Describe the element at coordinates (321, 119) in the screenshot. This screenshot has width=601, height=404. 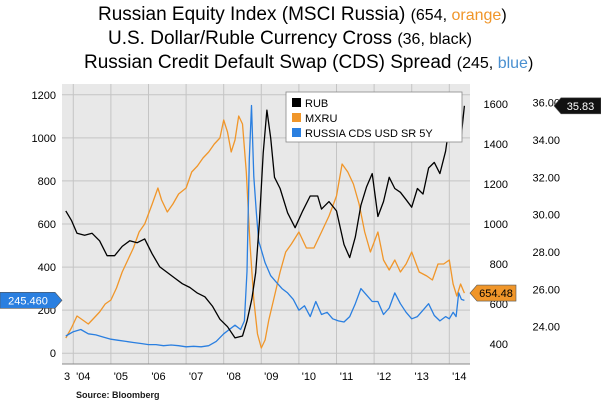
I see `legend-label: MXRU` at that location.